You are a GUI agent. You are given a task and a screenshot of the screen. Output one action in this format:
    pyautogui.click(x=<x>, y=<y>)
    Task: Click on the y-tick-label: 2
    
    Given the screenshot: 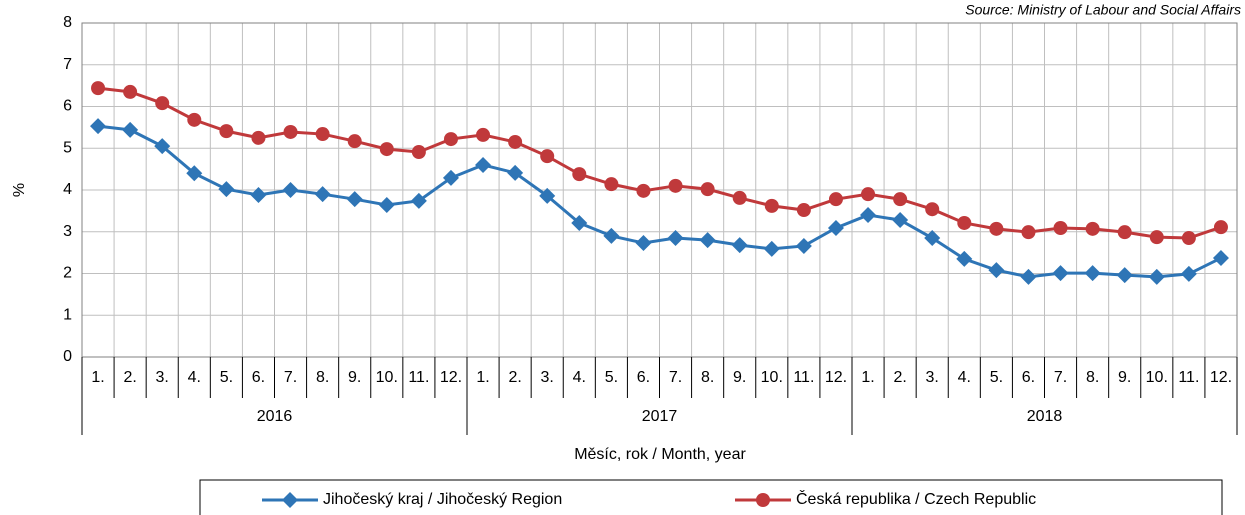 What is the action you would take?
    pyautogui.click(x=67, y=273)
    